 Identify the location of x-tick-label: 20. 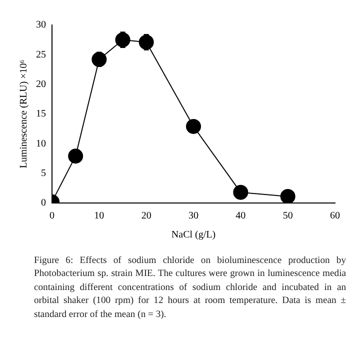
(146, 216).